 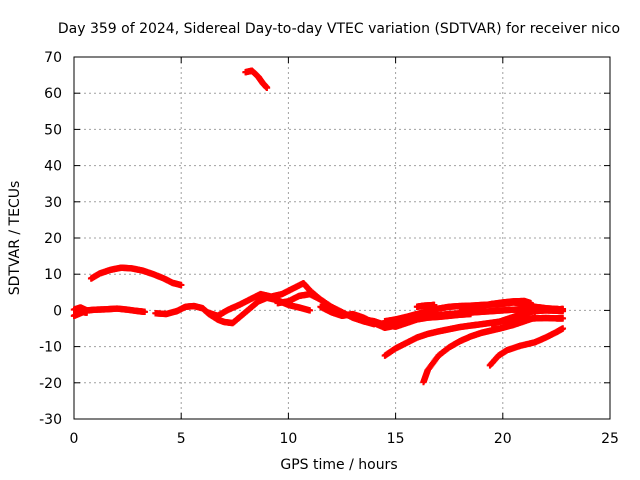 What do you see at coordinates (479, 350) in the screenshot?
I see `series-arc-m` at bounding box center [479, 350].